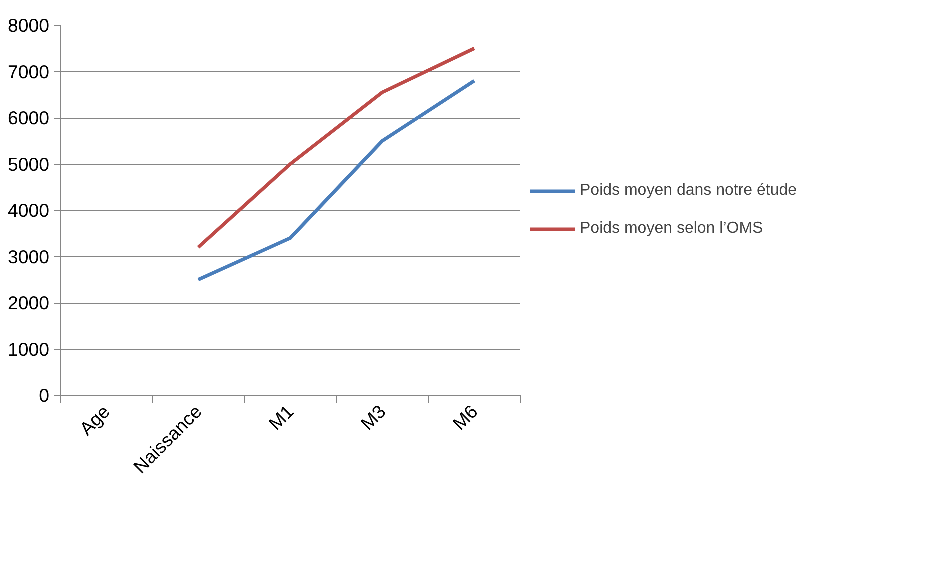 This screenshot has height=566, width=931. What do you see at coordinates (95, 420) in the screenshot?
I see `x-tick-label: Age` at bounding box center [95, 420].